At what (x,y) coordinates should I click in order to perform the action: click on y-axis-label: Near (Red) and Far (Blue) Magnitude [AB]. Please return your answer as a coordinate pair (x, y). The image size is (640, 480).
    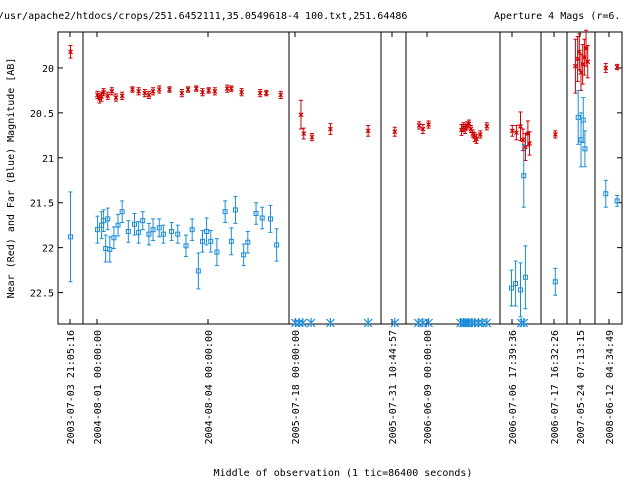
    Looking at the image, I should click on (11, 178).